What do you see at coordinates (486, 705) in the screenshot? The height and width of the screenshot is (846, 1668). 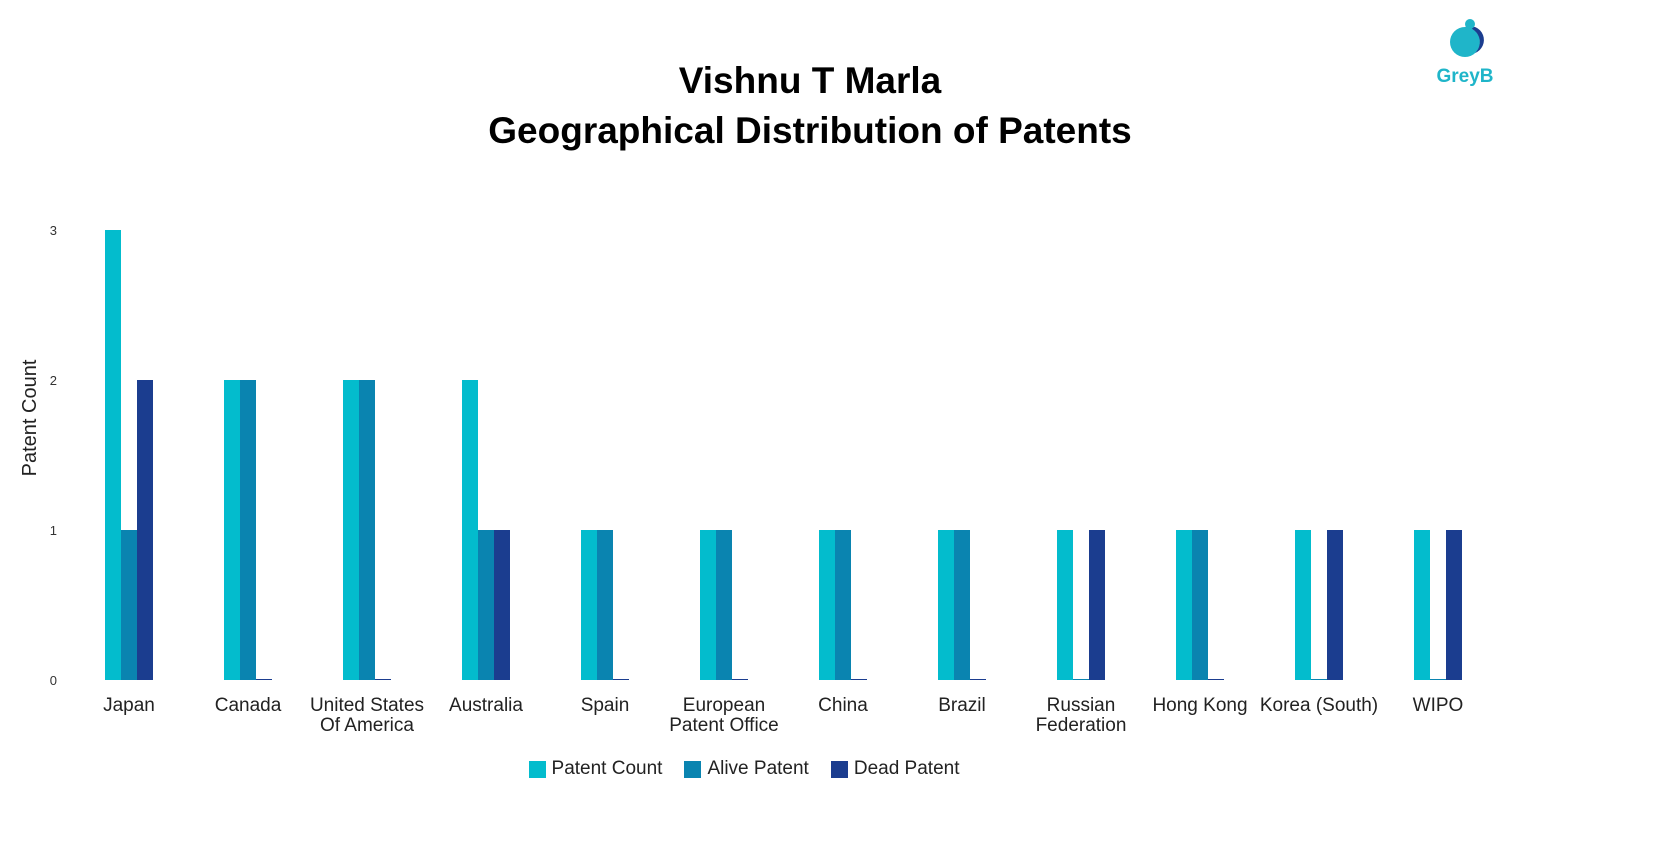 I see `x-tick-label: Australia` at bounding box center [486, 705].